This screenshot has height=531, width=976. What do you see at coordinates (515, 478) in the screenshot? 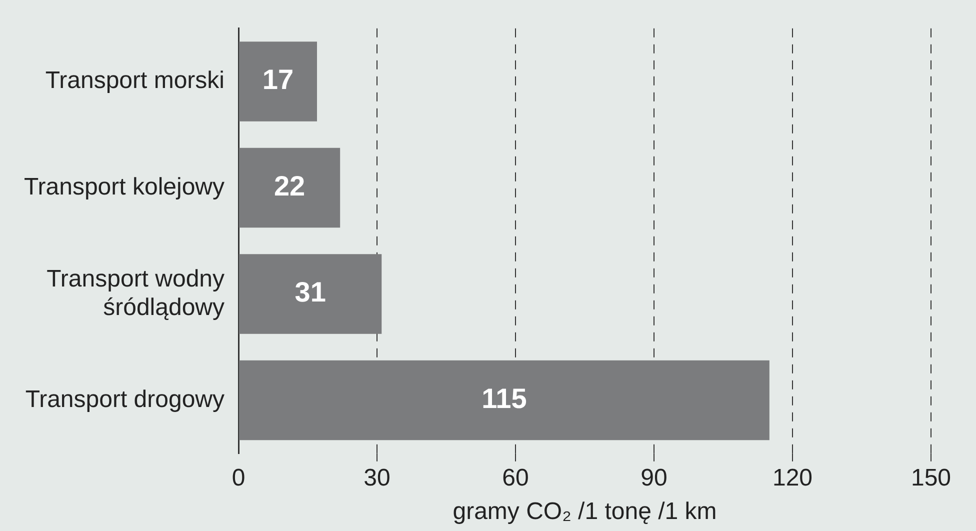
I see `x-tick-label: 60` at bounding box center [515, 478].